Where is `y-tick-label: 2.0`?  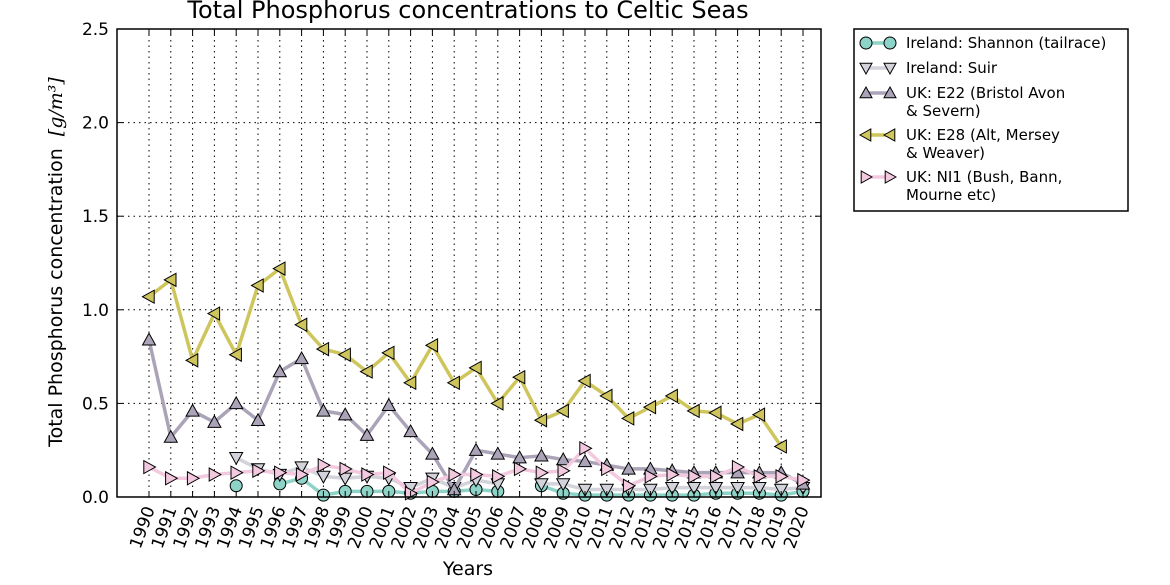
y-tick-label: 2.0 is located at coordinates (95, 124).